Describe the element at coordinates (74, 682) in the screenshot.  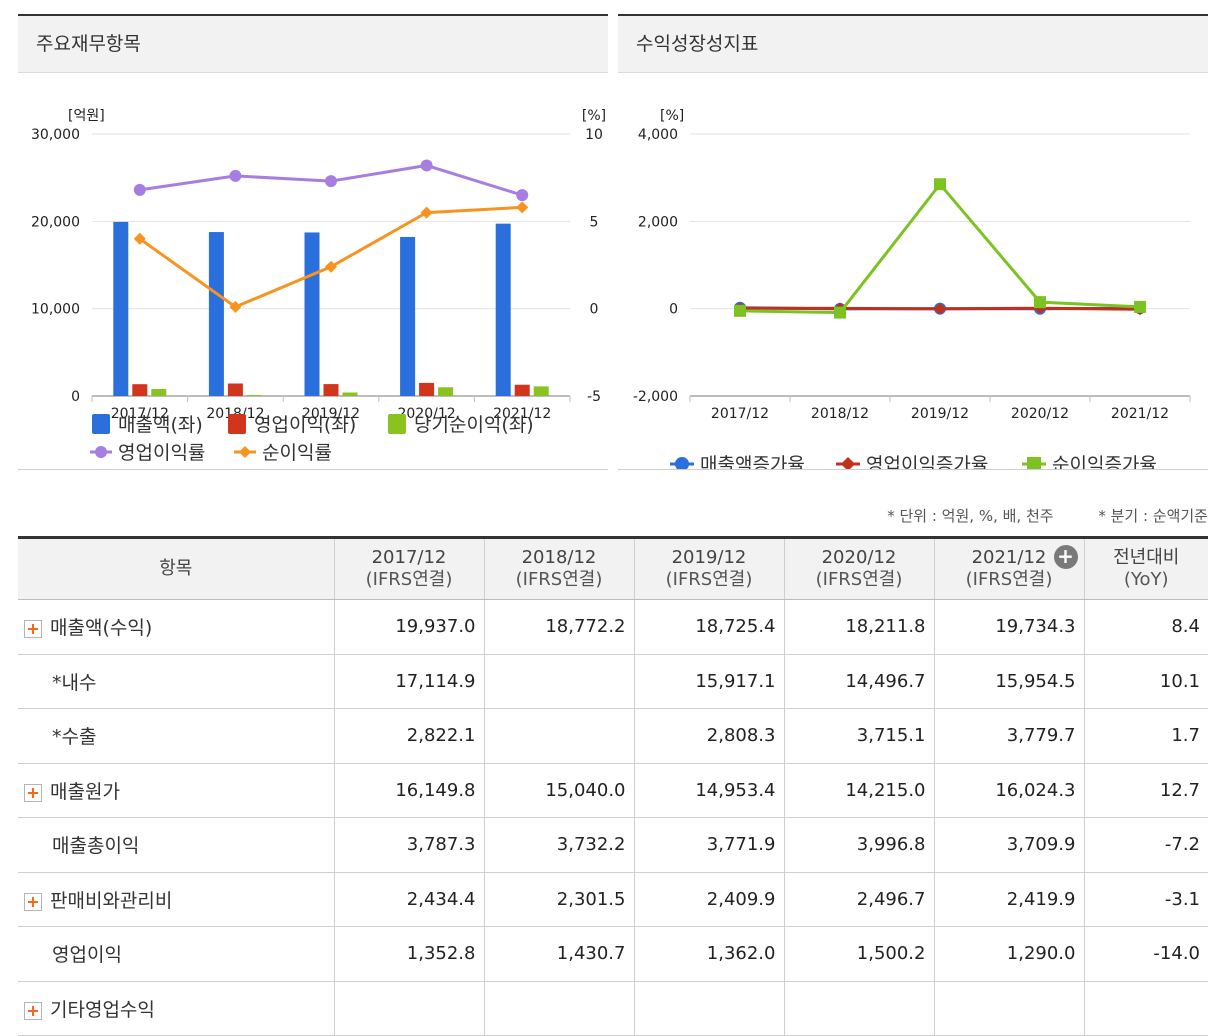
I see `row-label: *내수` at that location.